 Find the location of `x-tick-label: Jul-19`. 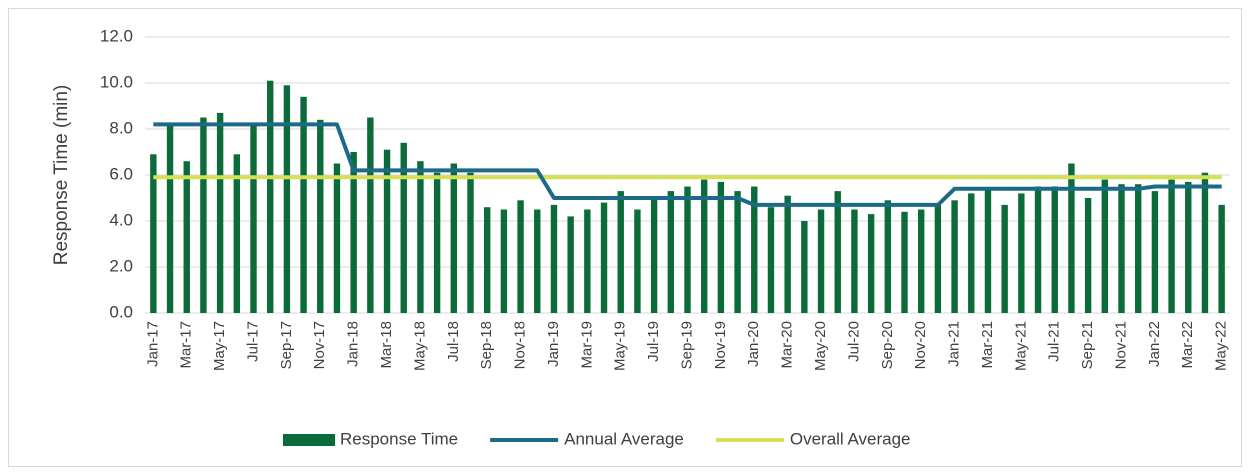

x-tick-label: Jul-19 is located at coordinates (653, 341).